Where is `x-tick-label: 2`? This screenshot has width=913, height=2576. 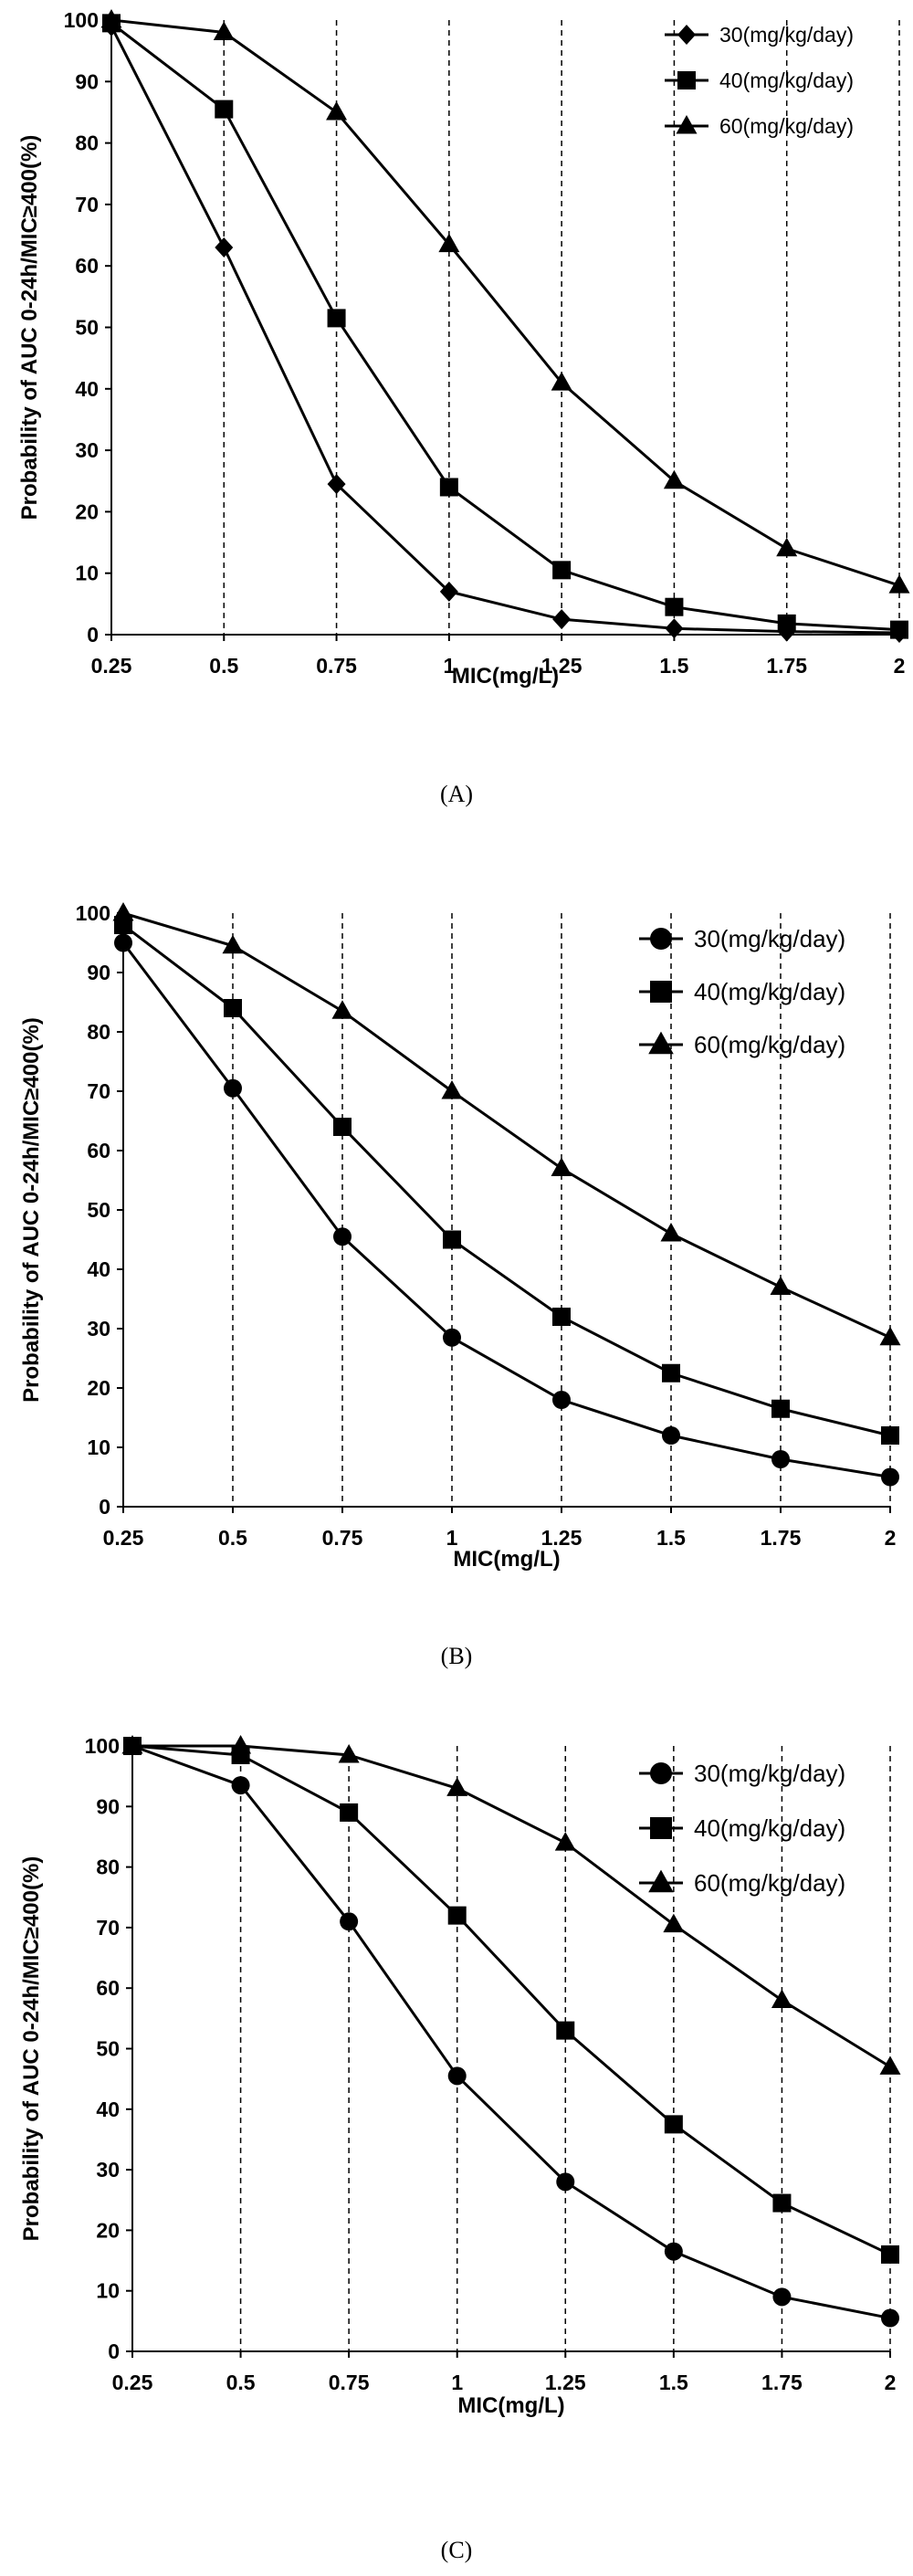 x-tick-label: 2 is located at coordinates (891, 2382).